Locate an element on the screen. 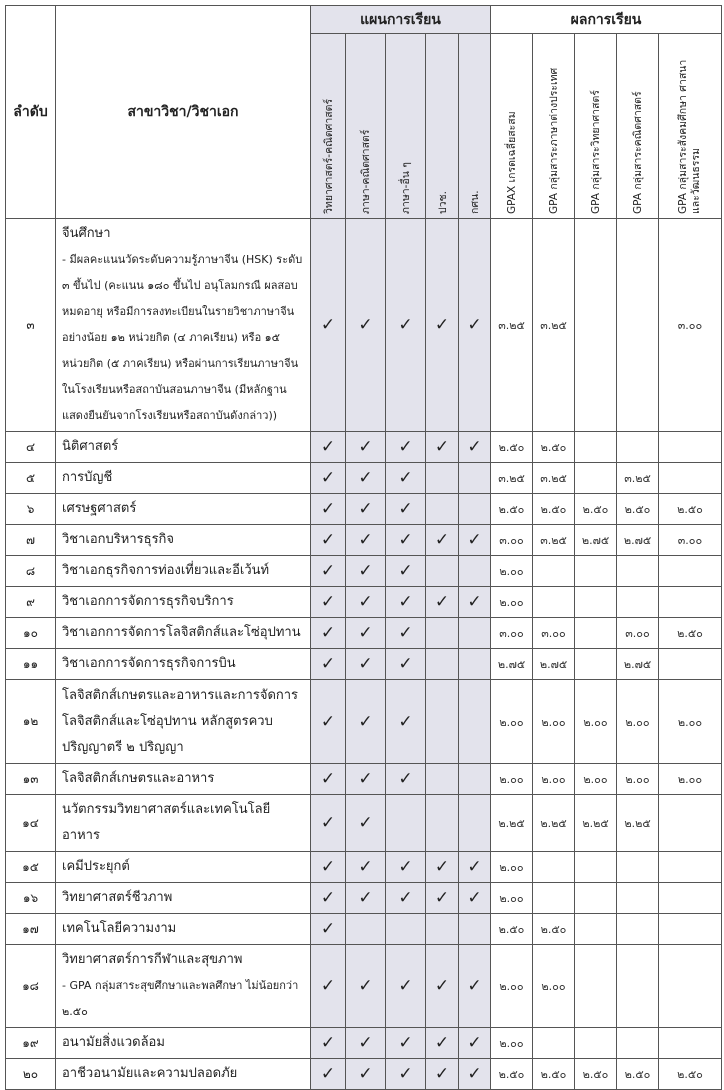 The height and width of the screenshot is (1090, 724). subject-title: วิชาเอกธุรกิจการท่องเที่ยวและอีเว้นท์ is located at coordinates (166, 570).